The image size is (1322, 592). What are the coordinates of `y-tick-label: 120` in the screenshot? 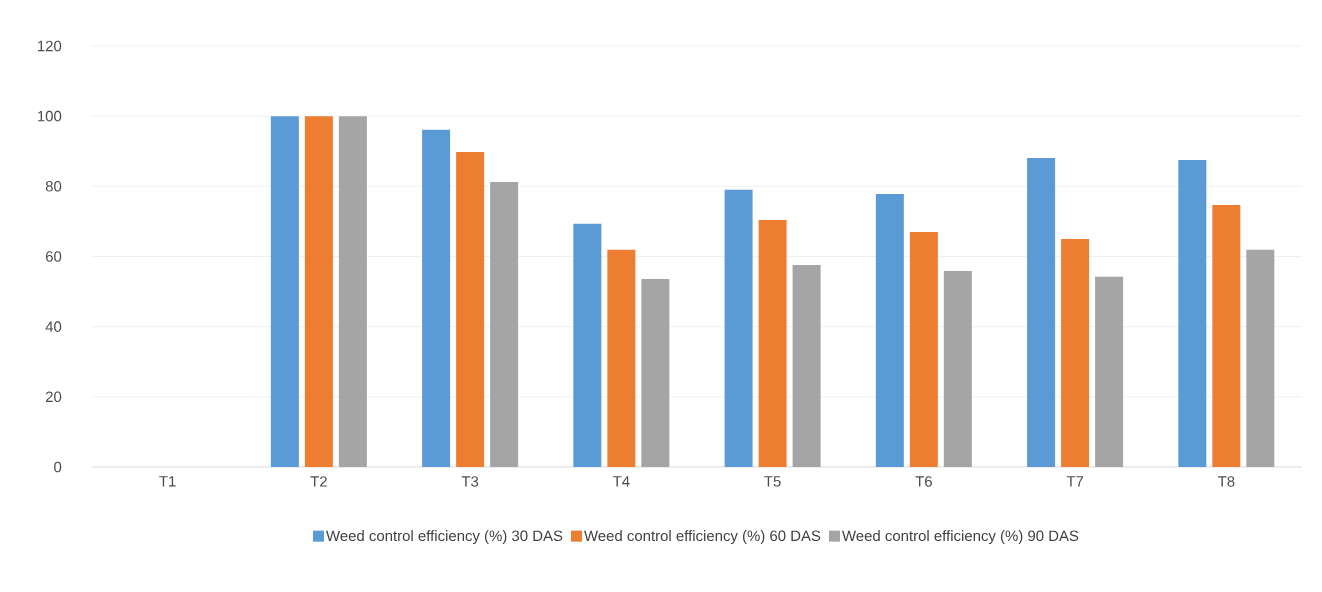 It's located at (50, 46).